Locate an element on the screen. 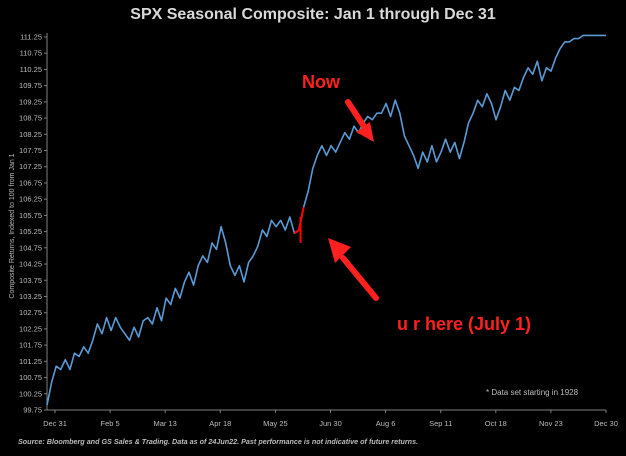 This screenshot has height=456, width=626. x-tick-label: Nov 23 is located at coordinates (551, 423).